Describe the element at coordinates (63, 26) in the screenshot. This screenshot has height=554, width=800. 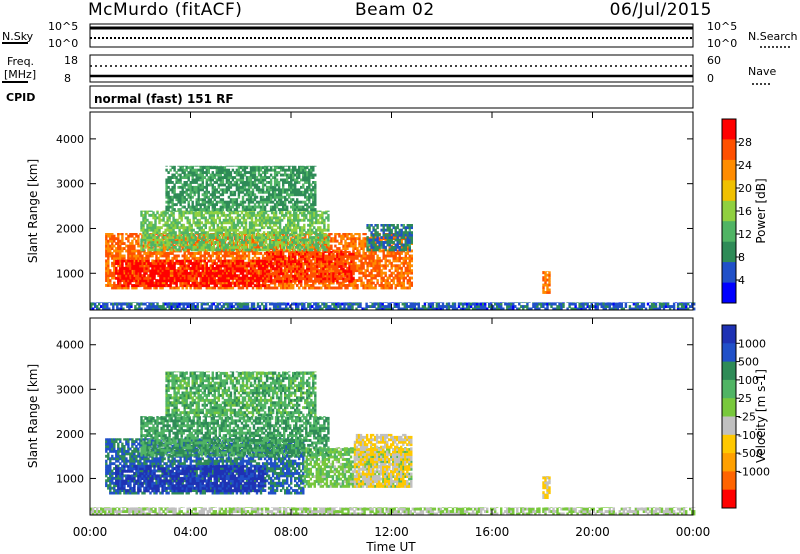
I see `noise-left-tick-high: 10^5` at that location.